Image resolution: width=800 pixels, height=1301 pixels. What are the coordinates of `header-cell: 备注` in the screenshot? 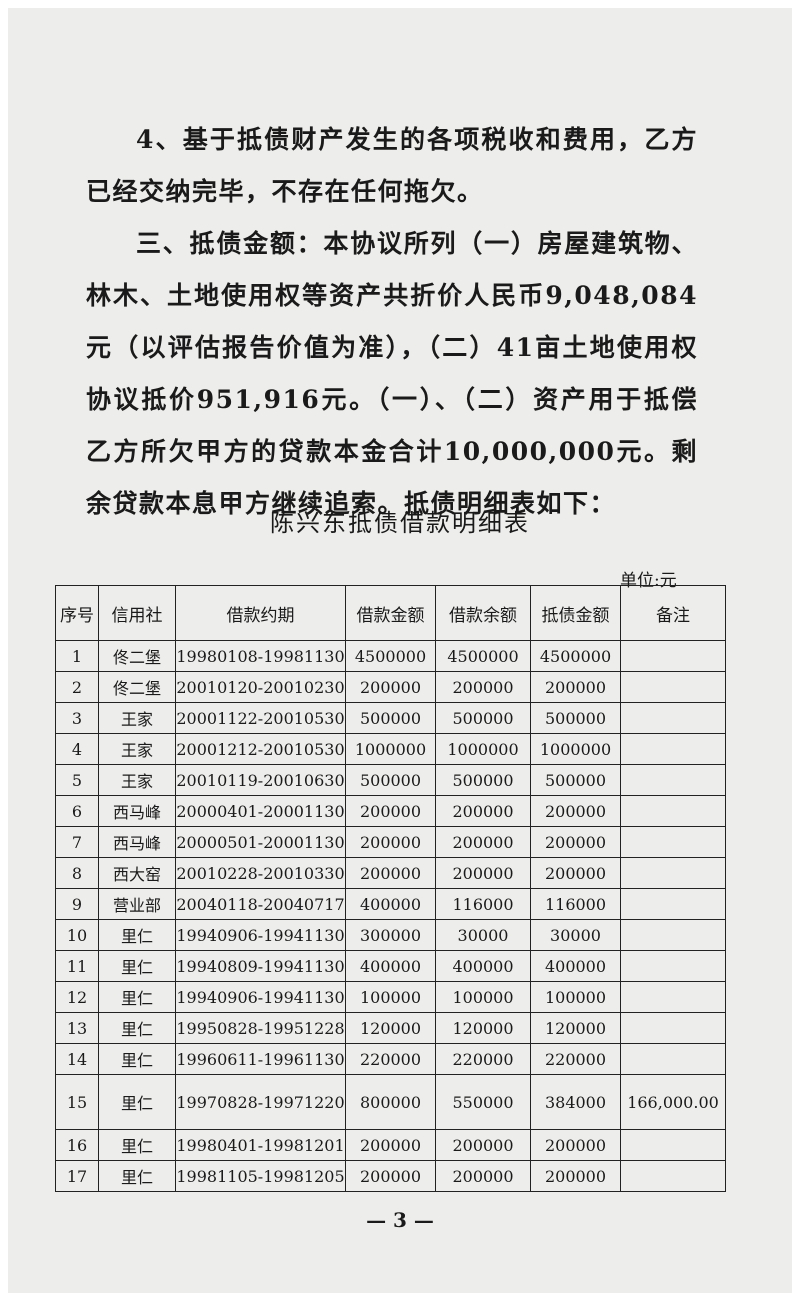 It's located at (673, 613).